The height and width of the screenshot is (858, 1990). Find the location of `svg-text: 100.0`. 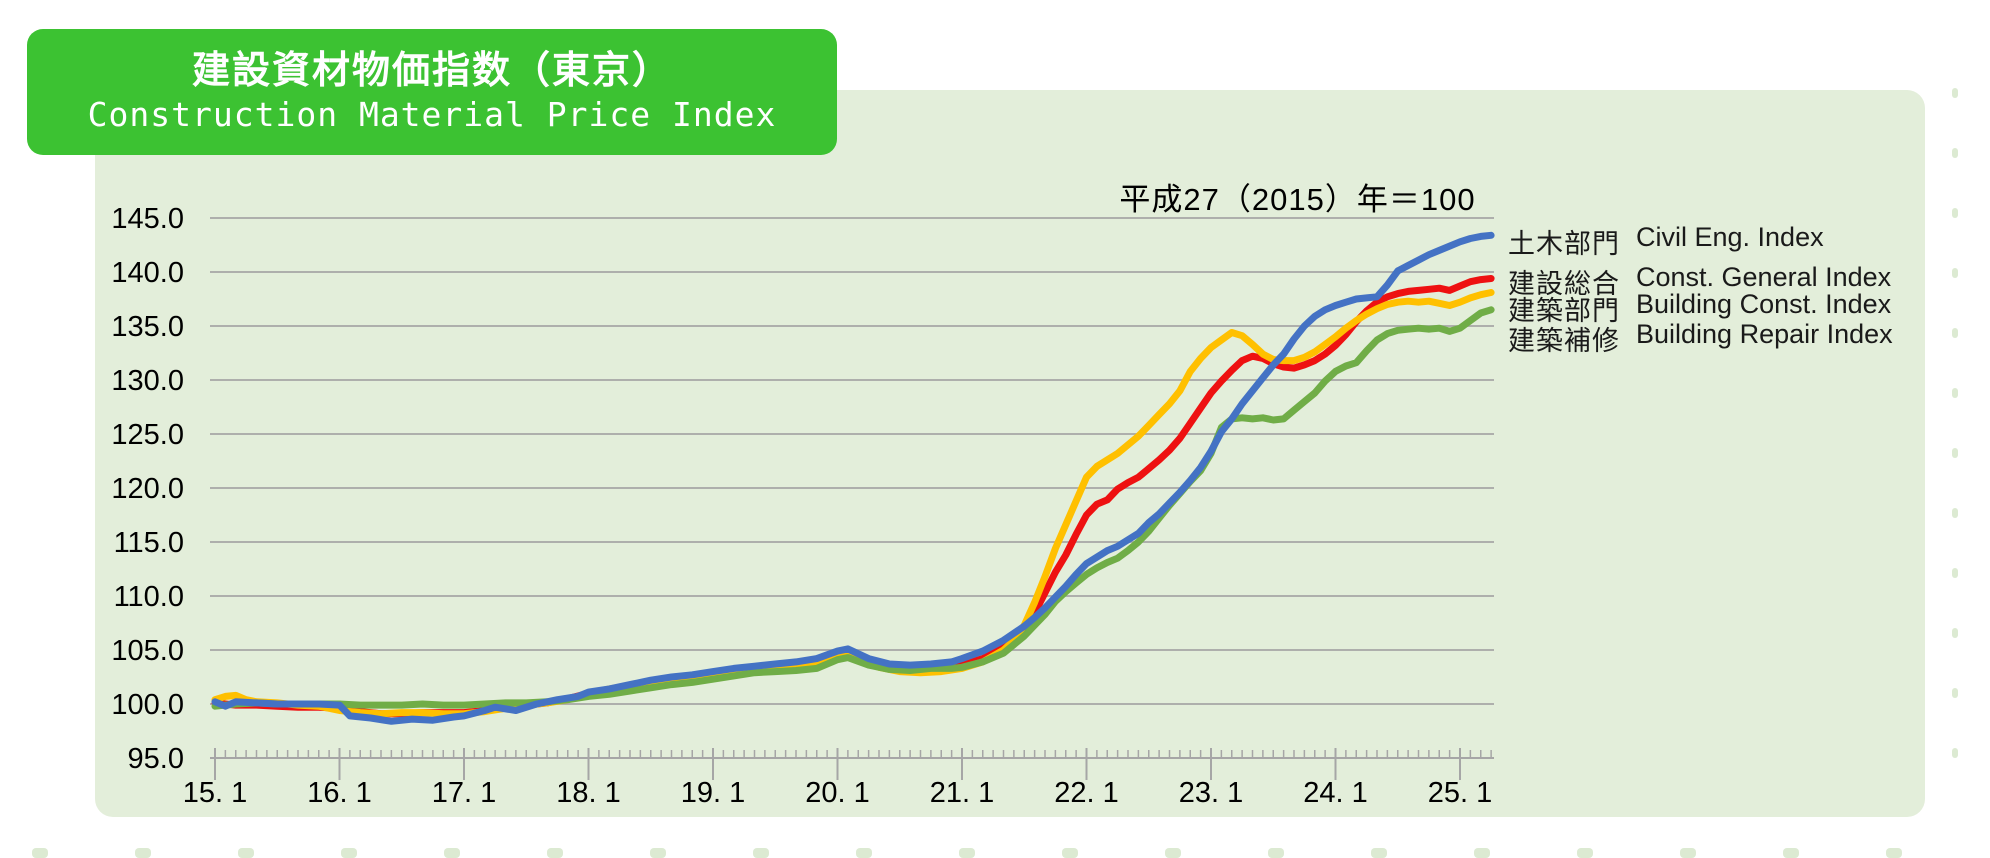

svg-text: 100.0 is located at coordinates (147, 705).